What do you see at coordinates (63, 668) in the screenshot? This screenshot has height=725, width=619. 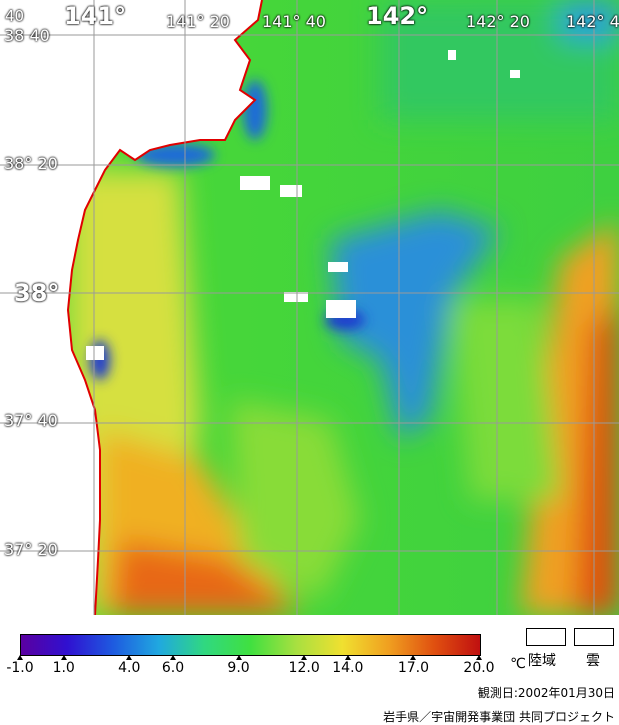 I see `colorbar-tick-label: 1.0` at bounding box center [63, 668].